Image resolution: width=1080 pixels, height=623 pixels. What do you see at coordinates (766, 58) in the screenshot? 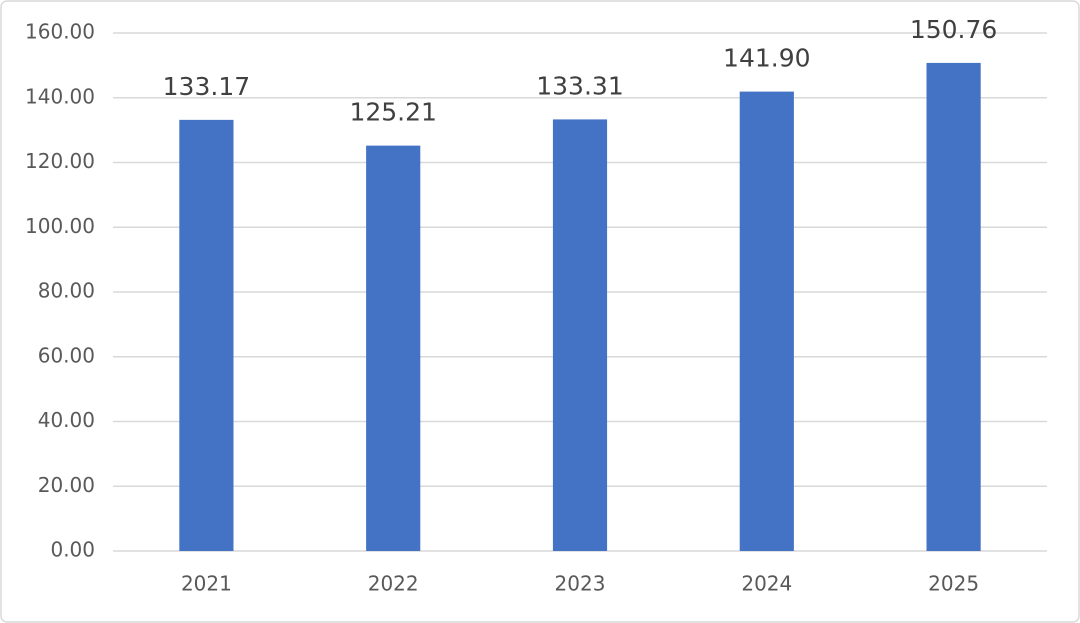
I see `value-label: 141.90` at bounding box center [766, 58].